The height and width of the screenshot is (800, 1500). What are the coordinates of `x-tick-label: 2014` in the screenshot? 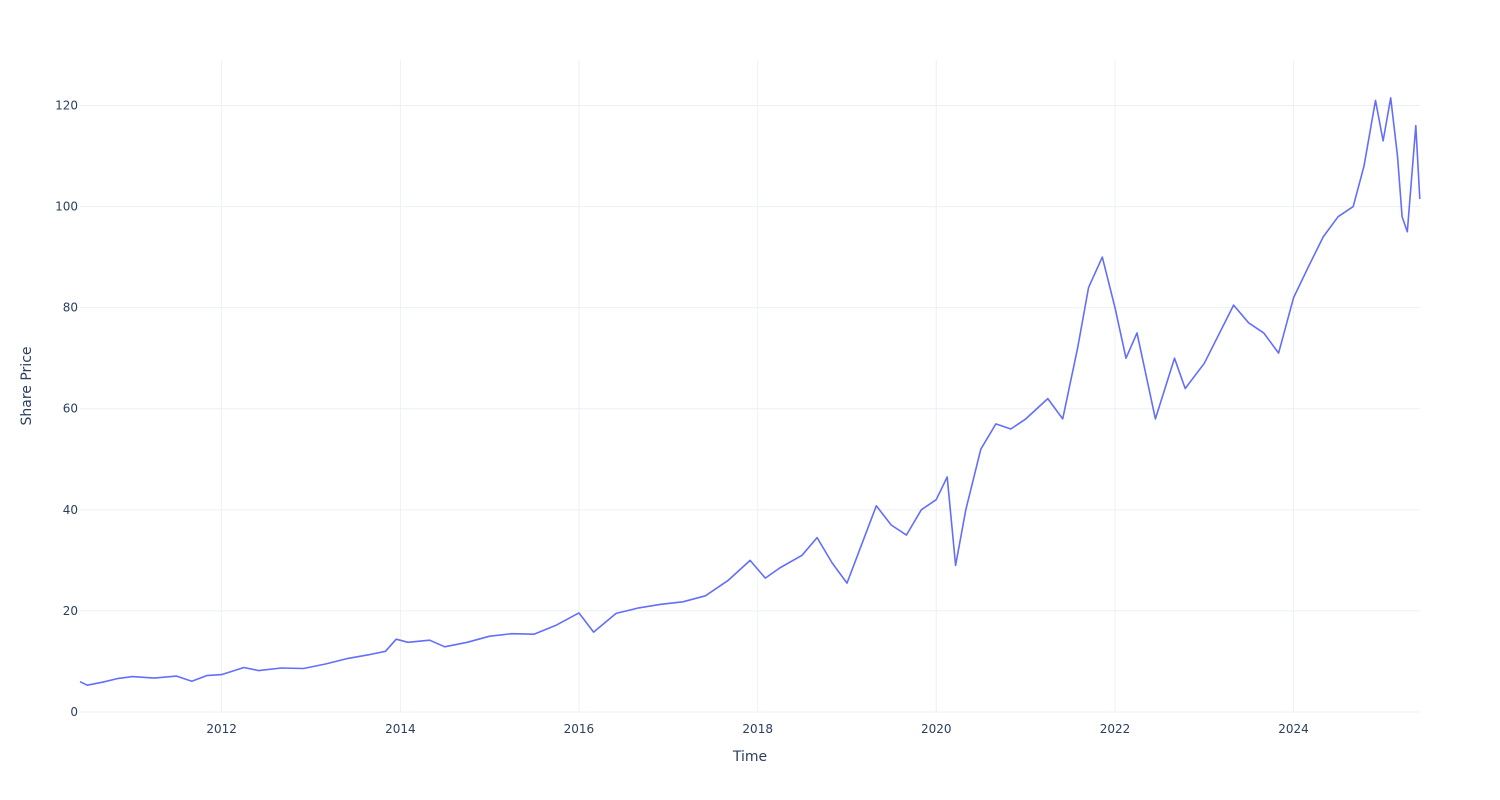 It's located at (400, 729).